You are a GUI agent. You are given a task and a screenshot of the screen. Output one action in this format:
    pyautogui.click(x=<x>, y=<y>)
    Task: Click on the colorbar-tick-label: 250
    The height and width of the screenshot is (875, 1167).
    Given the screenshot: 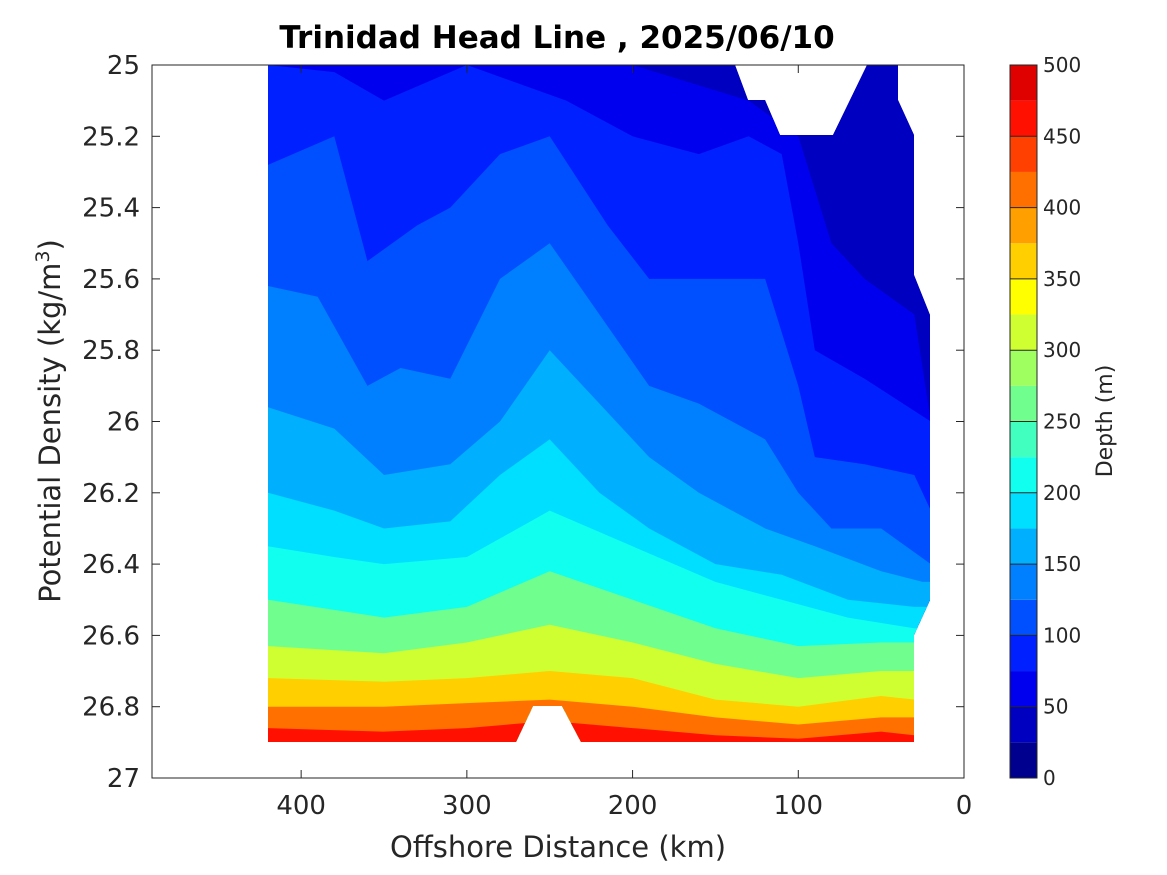 What is the action you would take?
    pyautogui.click(x=1062, y=422)
    